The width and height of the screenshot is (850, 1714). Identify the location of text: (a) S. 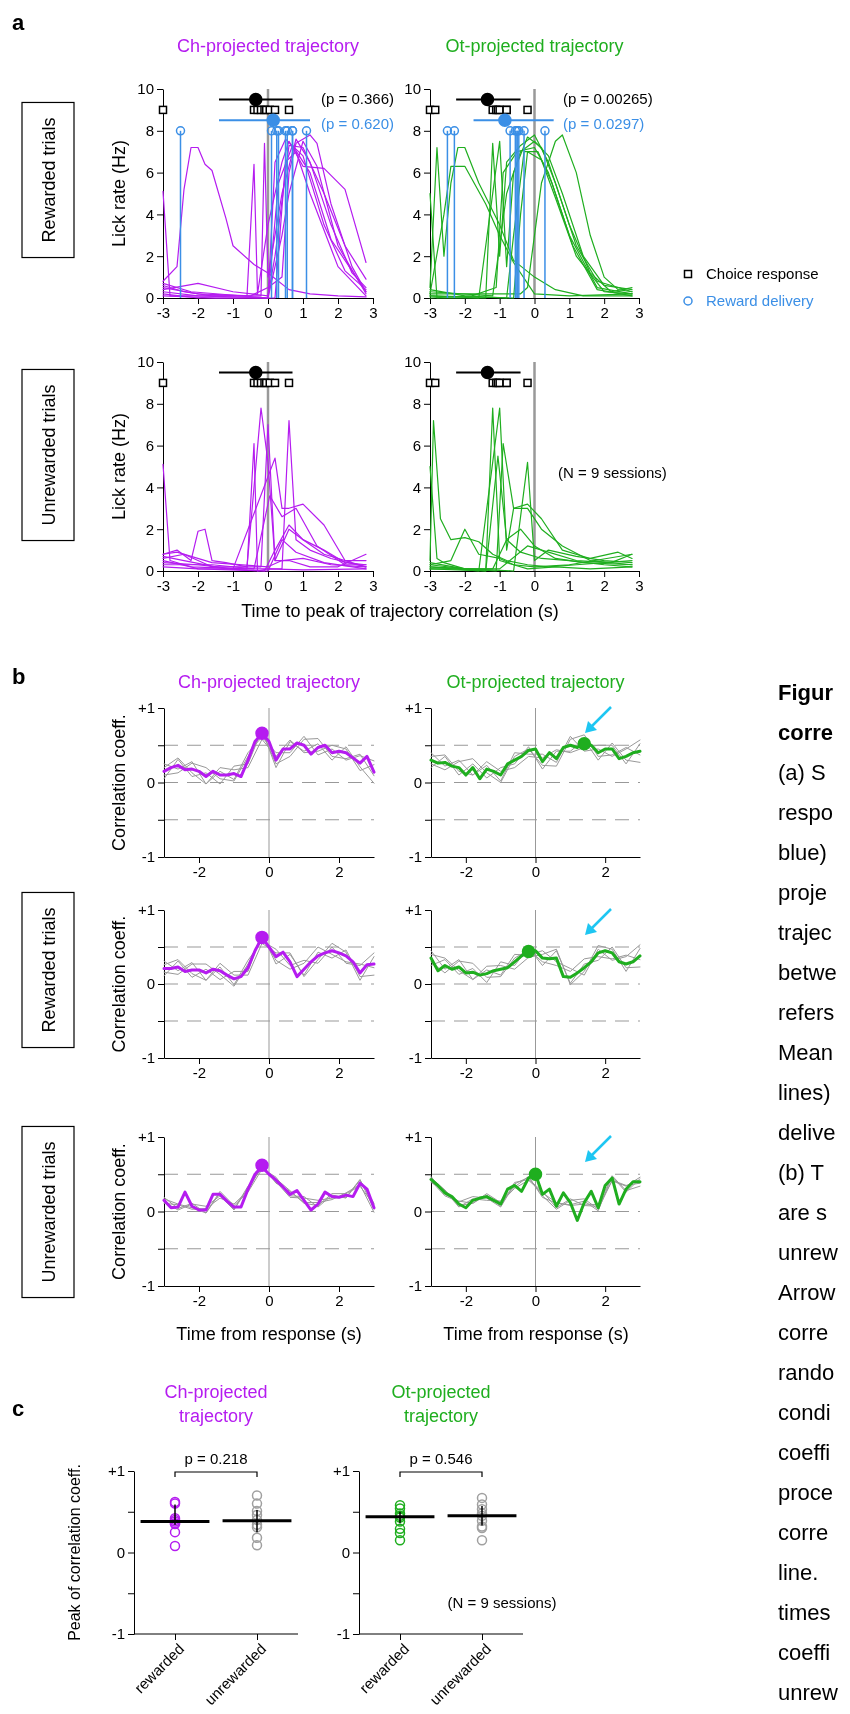
(802, 772).